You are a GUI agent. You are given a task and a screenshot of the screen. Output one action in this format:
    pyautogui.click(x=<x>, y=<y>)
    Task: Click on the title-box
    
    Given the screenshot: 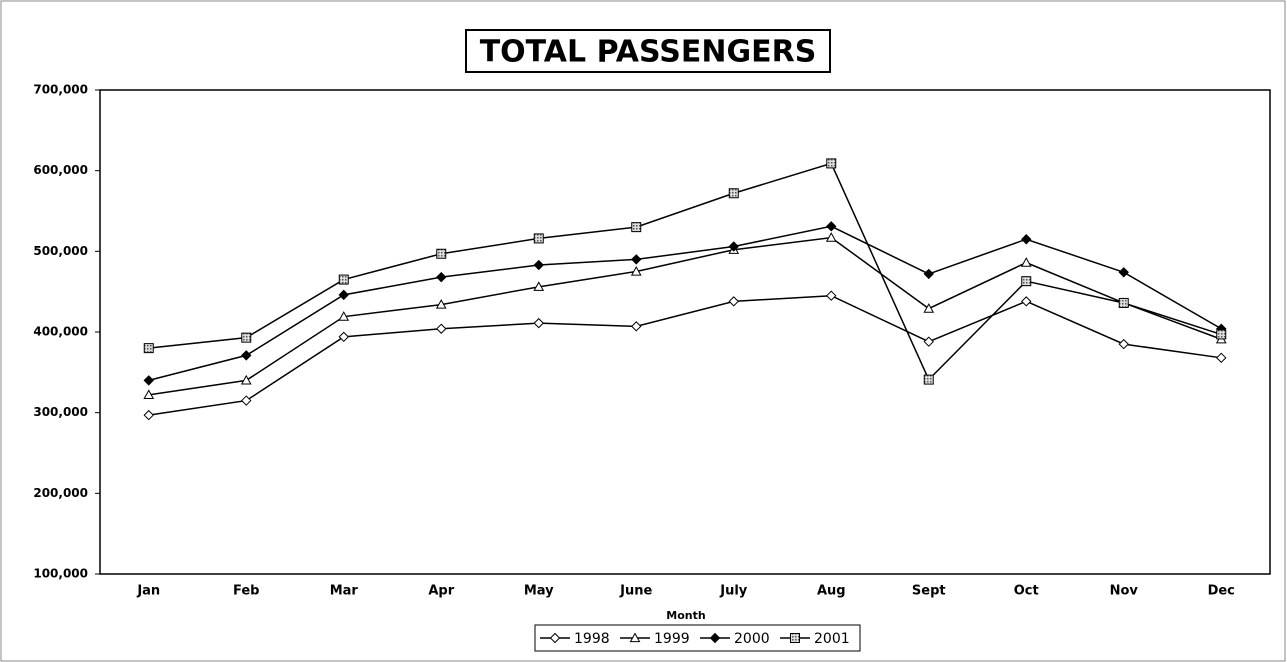 What is the action you would take?
    pyautogui.click(x=648, y=51)
    